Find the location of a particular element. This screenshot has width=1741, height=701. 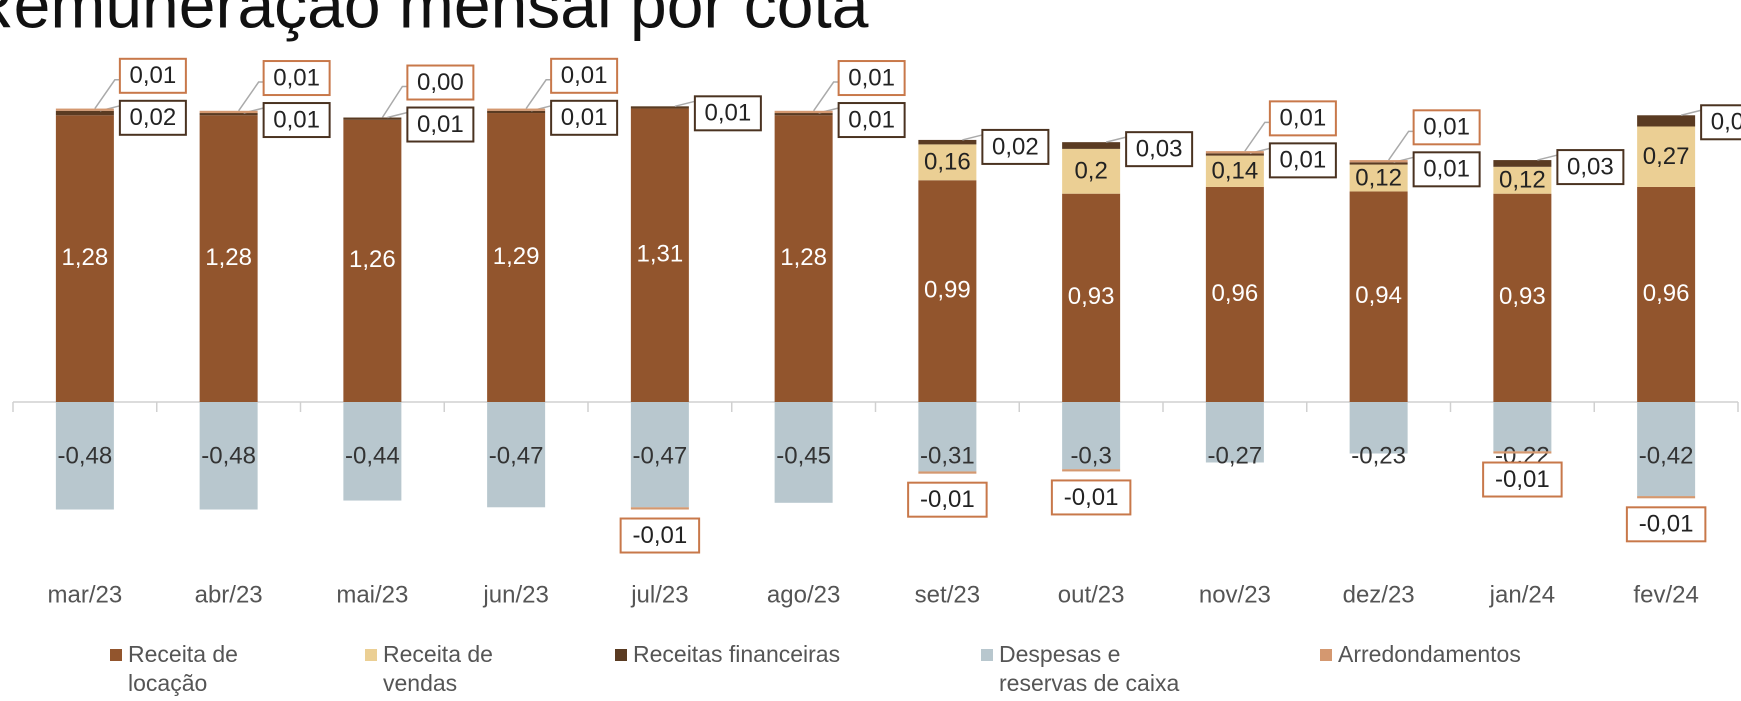

legend-label: Receitas financeiras is located at coordinates (737, 654).